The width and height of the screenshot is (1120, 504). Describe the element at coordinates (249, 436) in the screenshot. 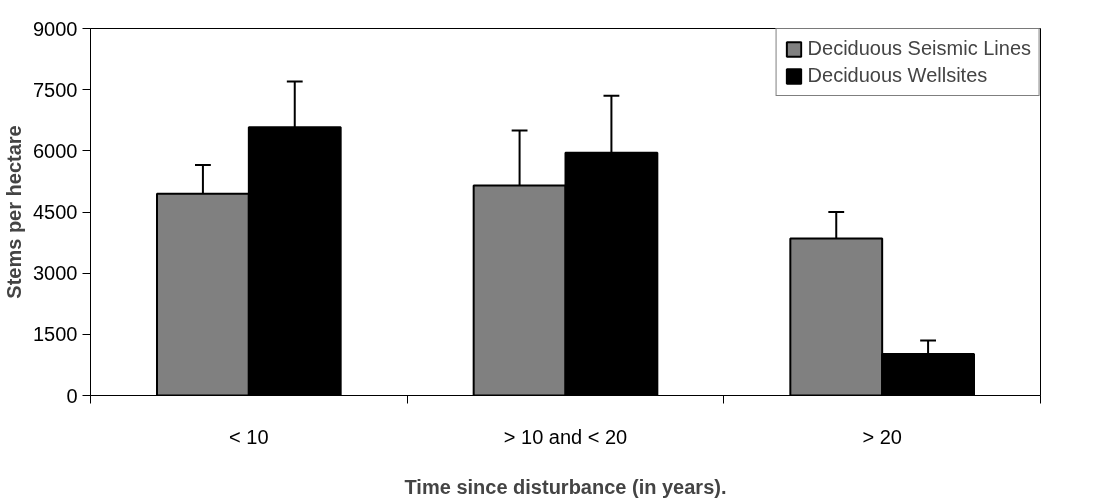

I see `x-tick-label: < 10` at that location.